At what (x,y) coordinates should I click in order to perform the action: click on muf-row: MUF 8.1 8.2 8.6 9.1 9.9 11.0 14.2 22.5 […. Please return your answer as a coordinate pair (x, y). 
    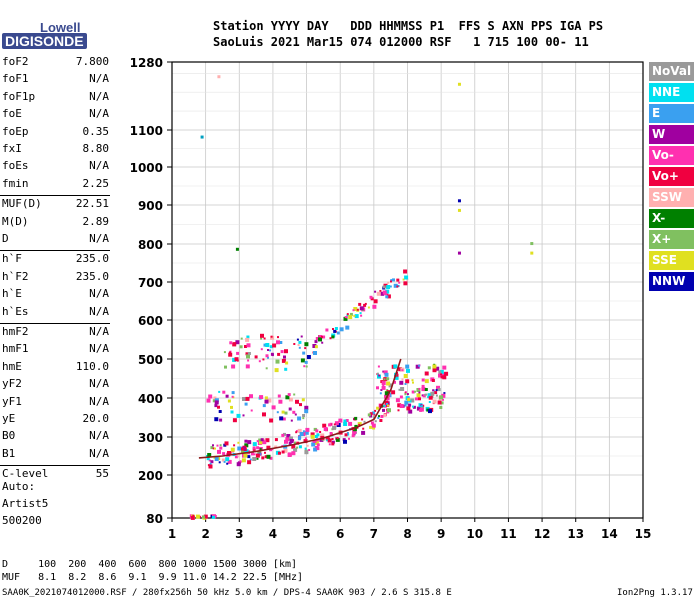
    Looking at the image, I should click on (153, 577).